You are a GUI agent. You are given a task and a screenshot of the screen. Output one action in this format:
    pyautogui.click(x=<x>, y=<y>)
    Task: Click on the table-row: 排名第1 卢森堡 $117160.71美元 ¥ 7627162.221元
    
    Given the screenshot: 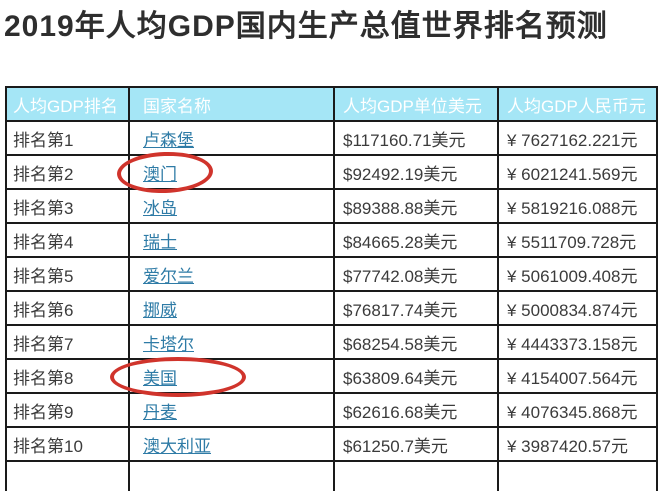 What is the action you would take?
    pyautogui.click(x=331, y=138)
    